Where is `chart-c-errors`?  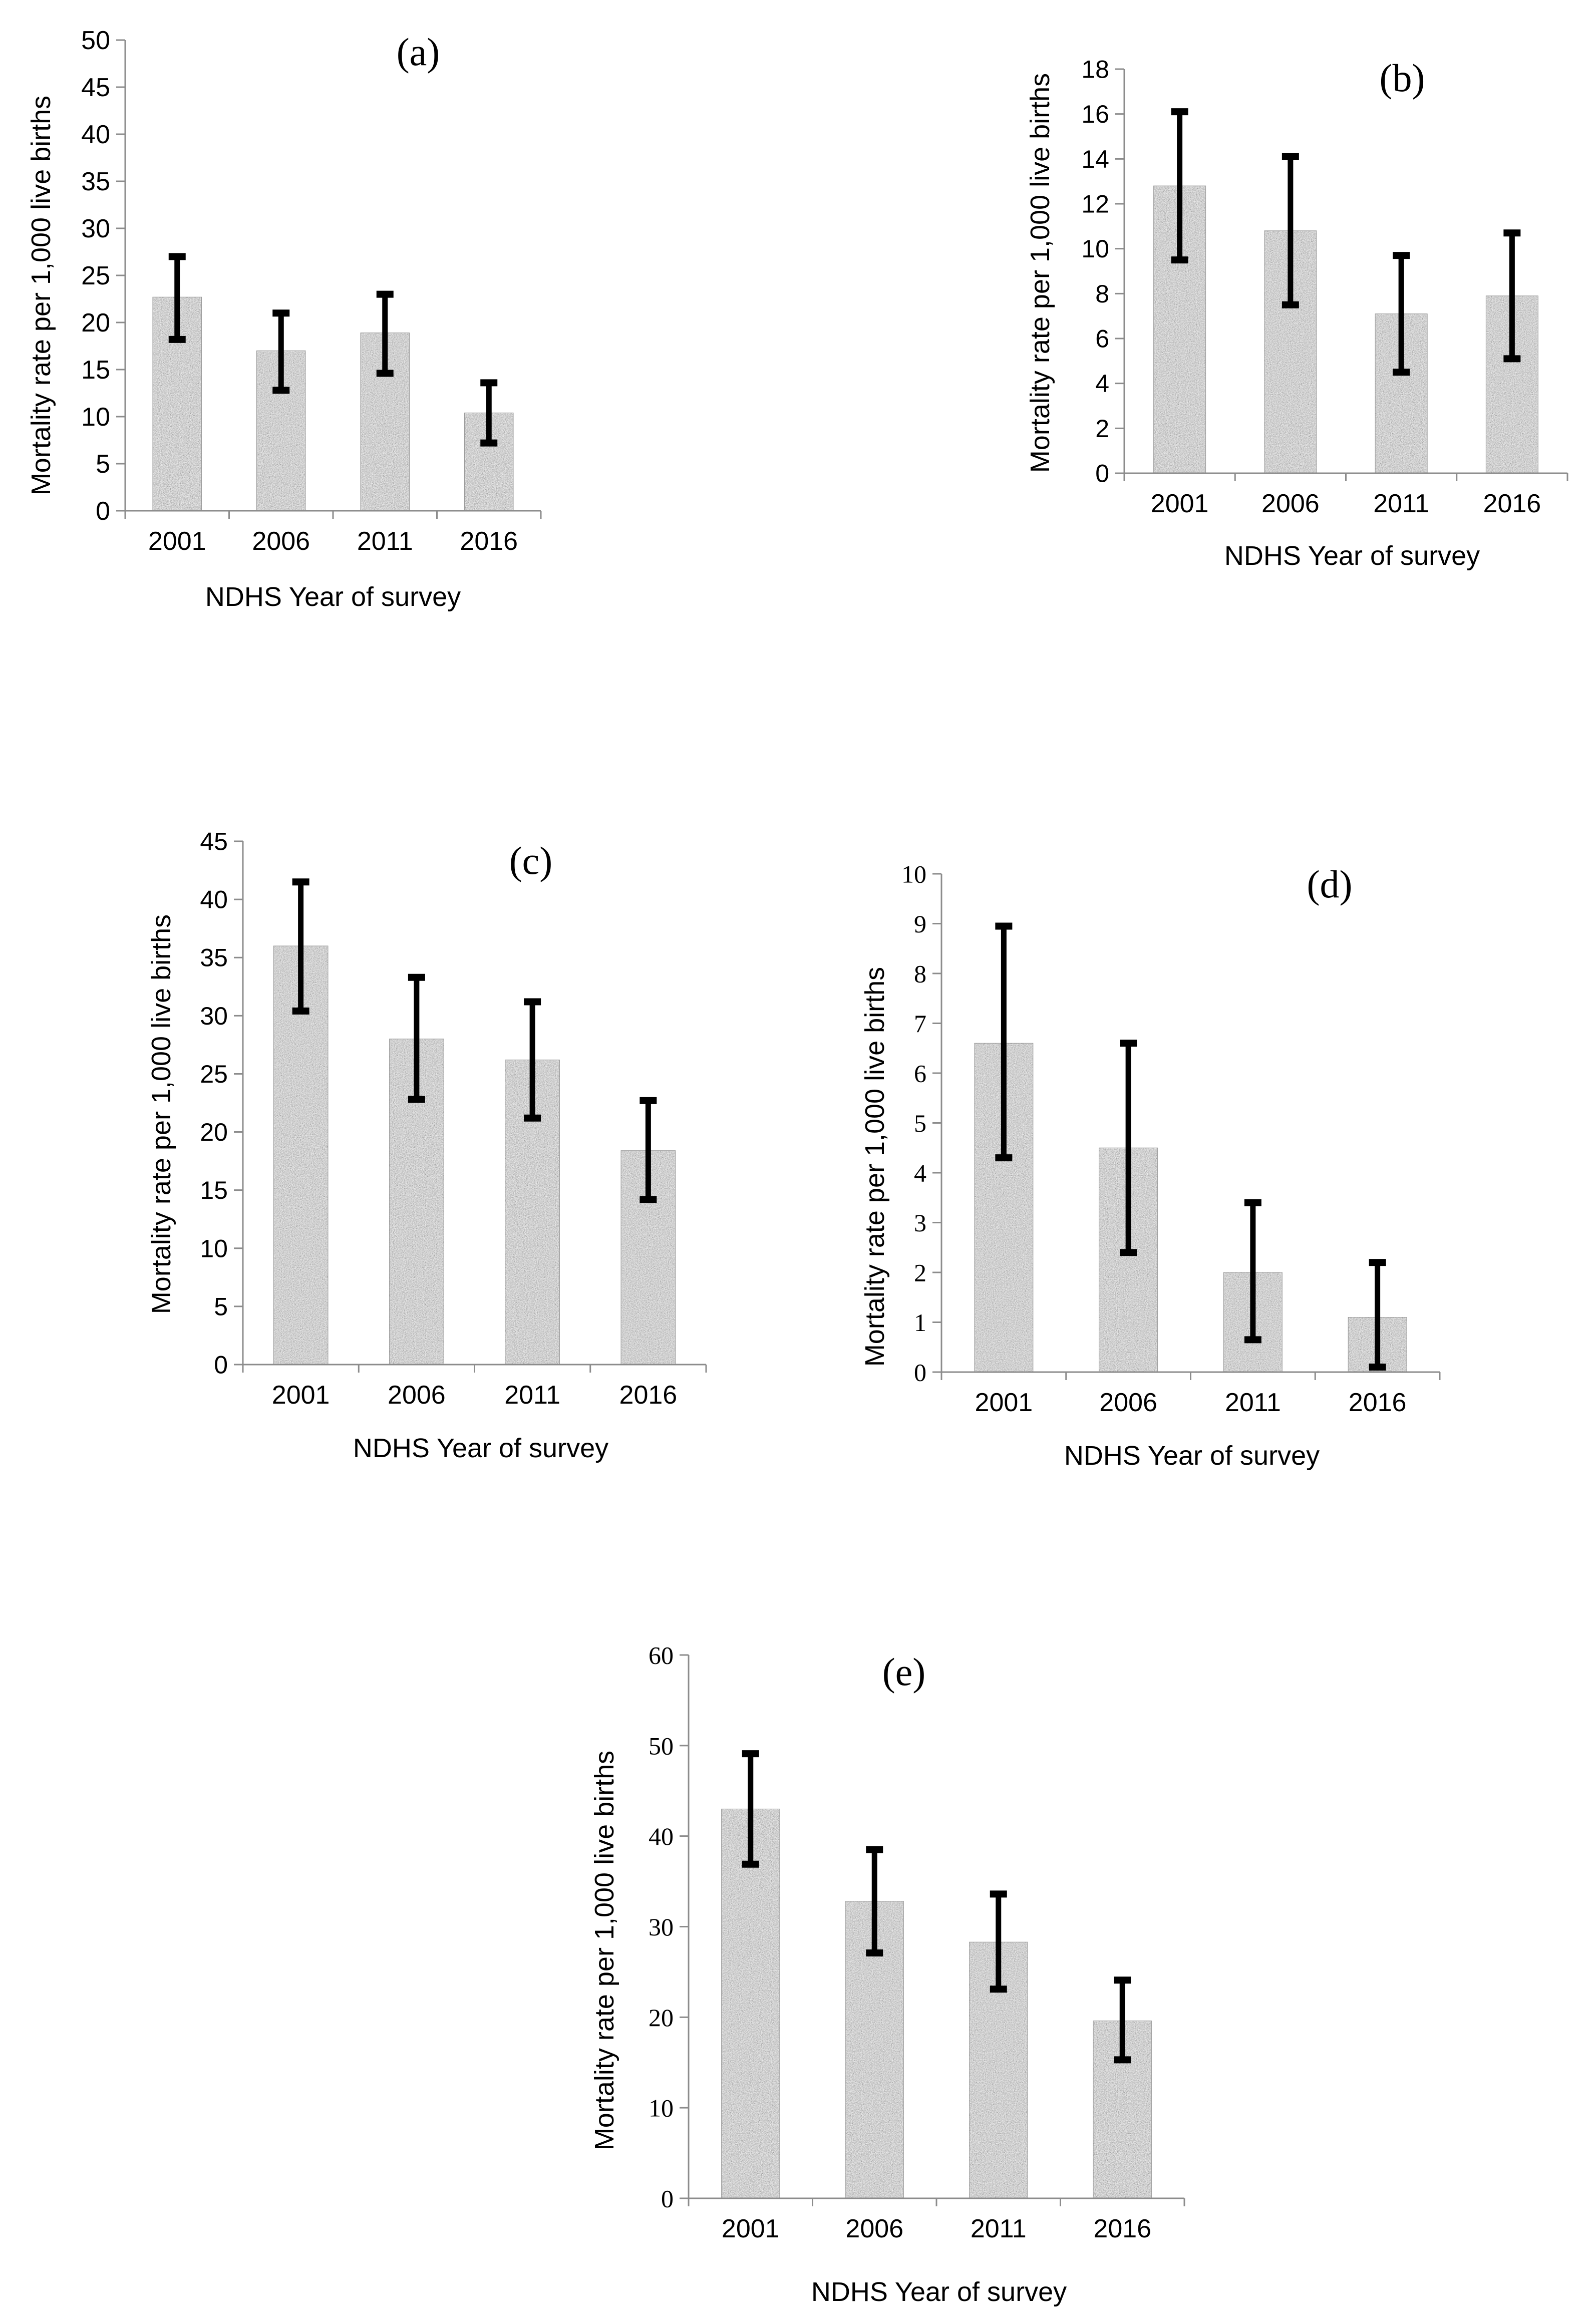 chart-c-errors is located at coordinates (474, 1040).